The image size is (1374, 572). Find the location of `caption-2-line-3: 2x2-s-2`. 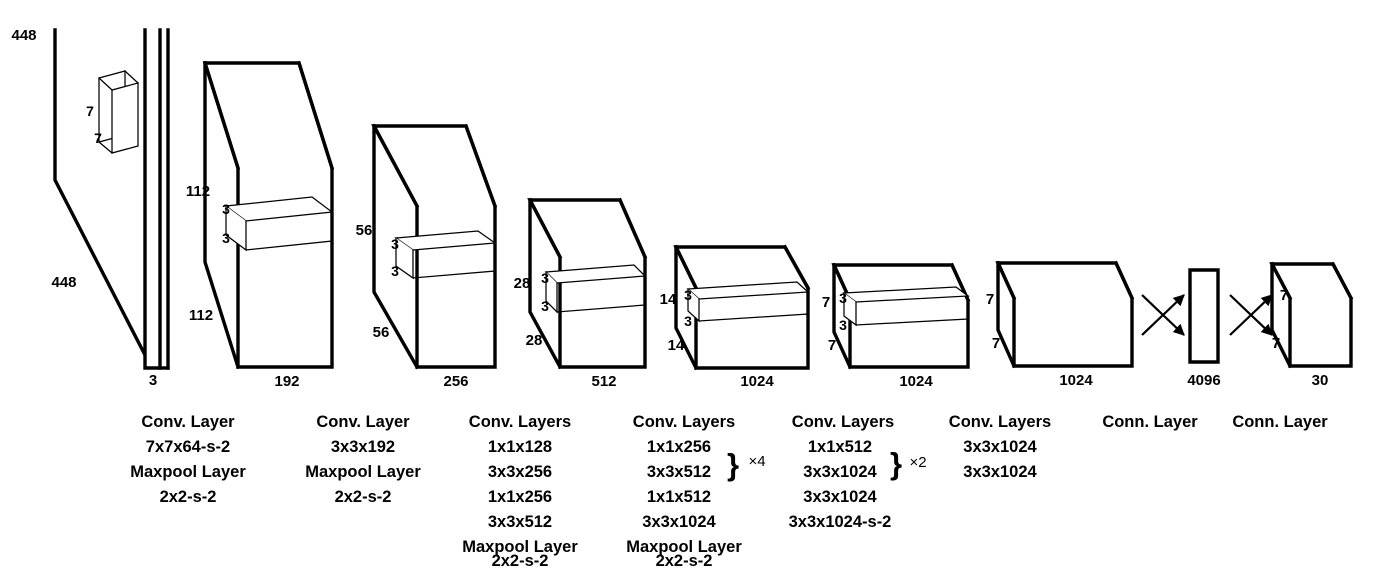

caption-2-line-3: 2x2-s-2 is located at coordinates (363, 497).